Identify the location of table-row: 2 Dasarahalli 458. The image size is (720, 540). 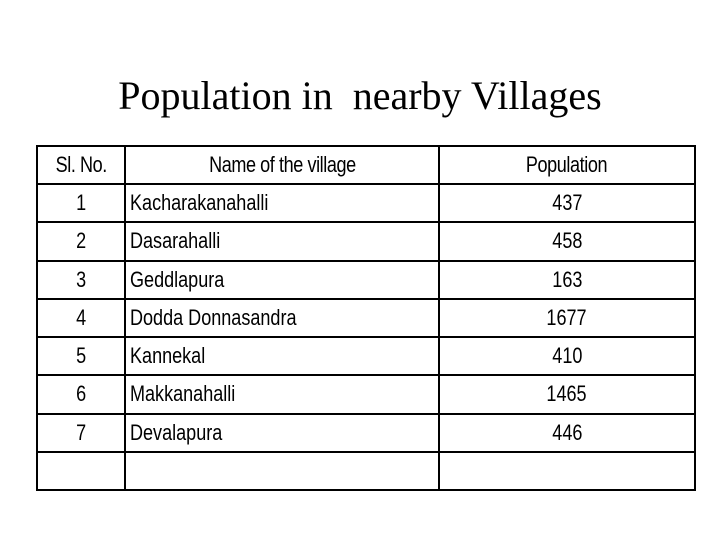
(366, 241).